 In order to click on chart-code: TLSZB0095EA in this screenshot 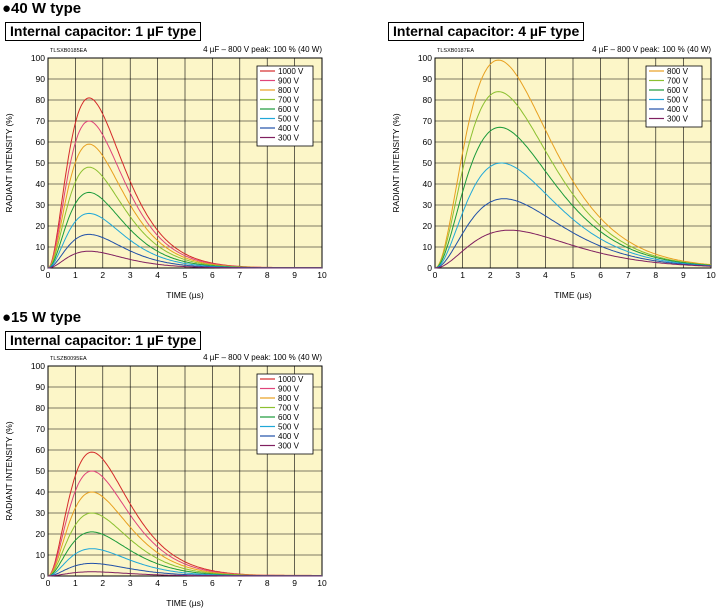, I will do `click(68, 359)`.